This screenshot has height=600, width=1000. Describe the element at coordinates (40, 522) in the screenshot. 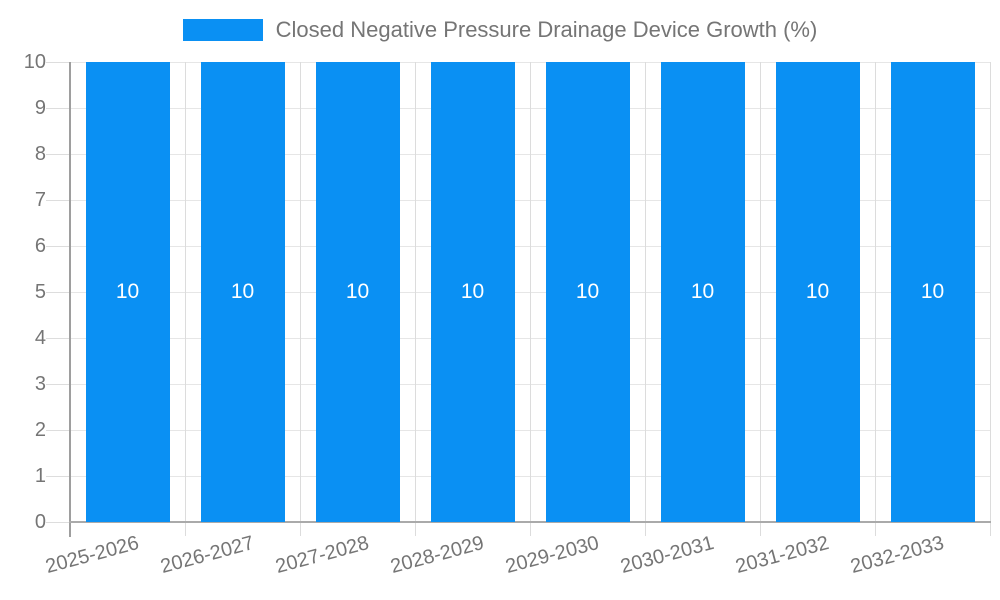

I see `y-axis-tick-label: 0` at that location.